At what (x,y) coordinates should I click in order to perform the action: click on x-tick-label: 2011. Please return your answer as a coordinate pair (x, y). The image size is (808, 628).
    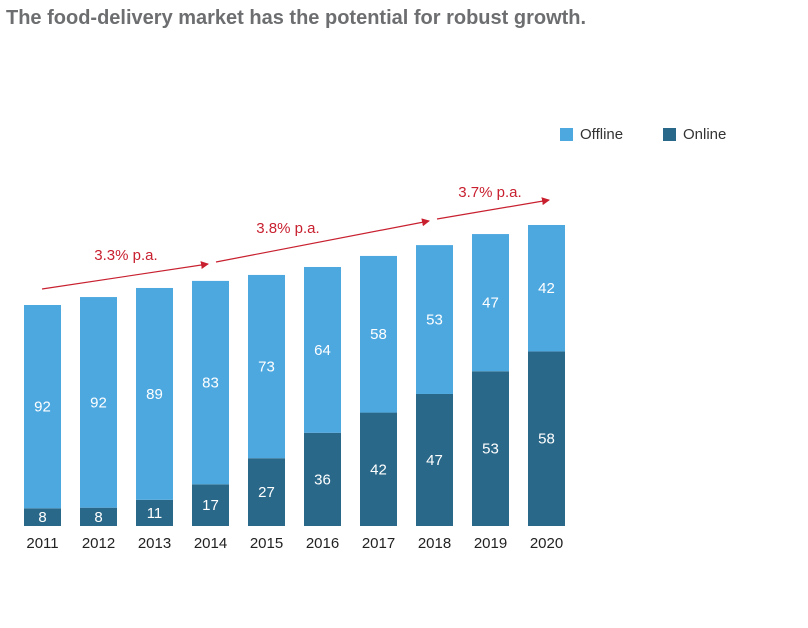
    Looking at the image, I should click on (42, 543).